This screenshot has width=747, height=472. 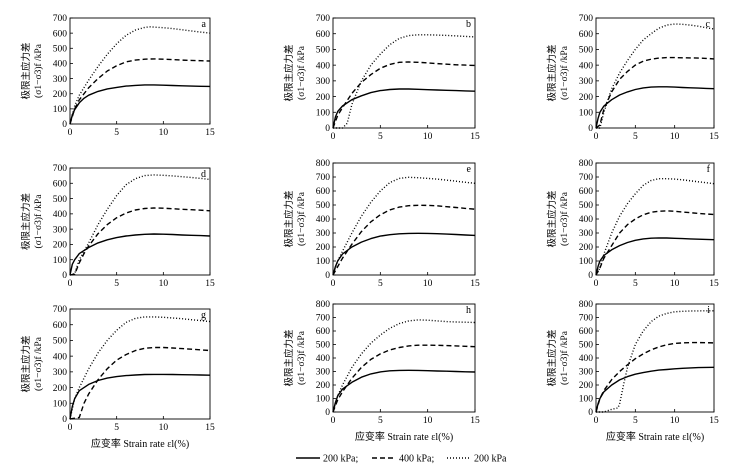 I want to click on x-axis-label: 应变率 Strain rate εl(%), so click(x=140, y=443).